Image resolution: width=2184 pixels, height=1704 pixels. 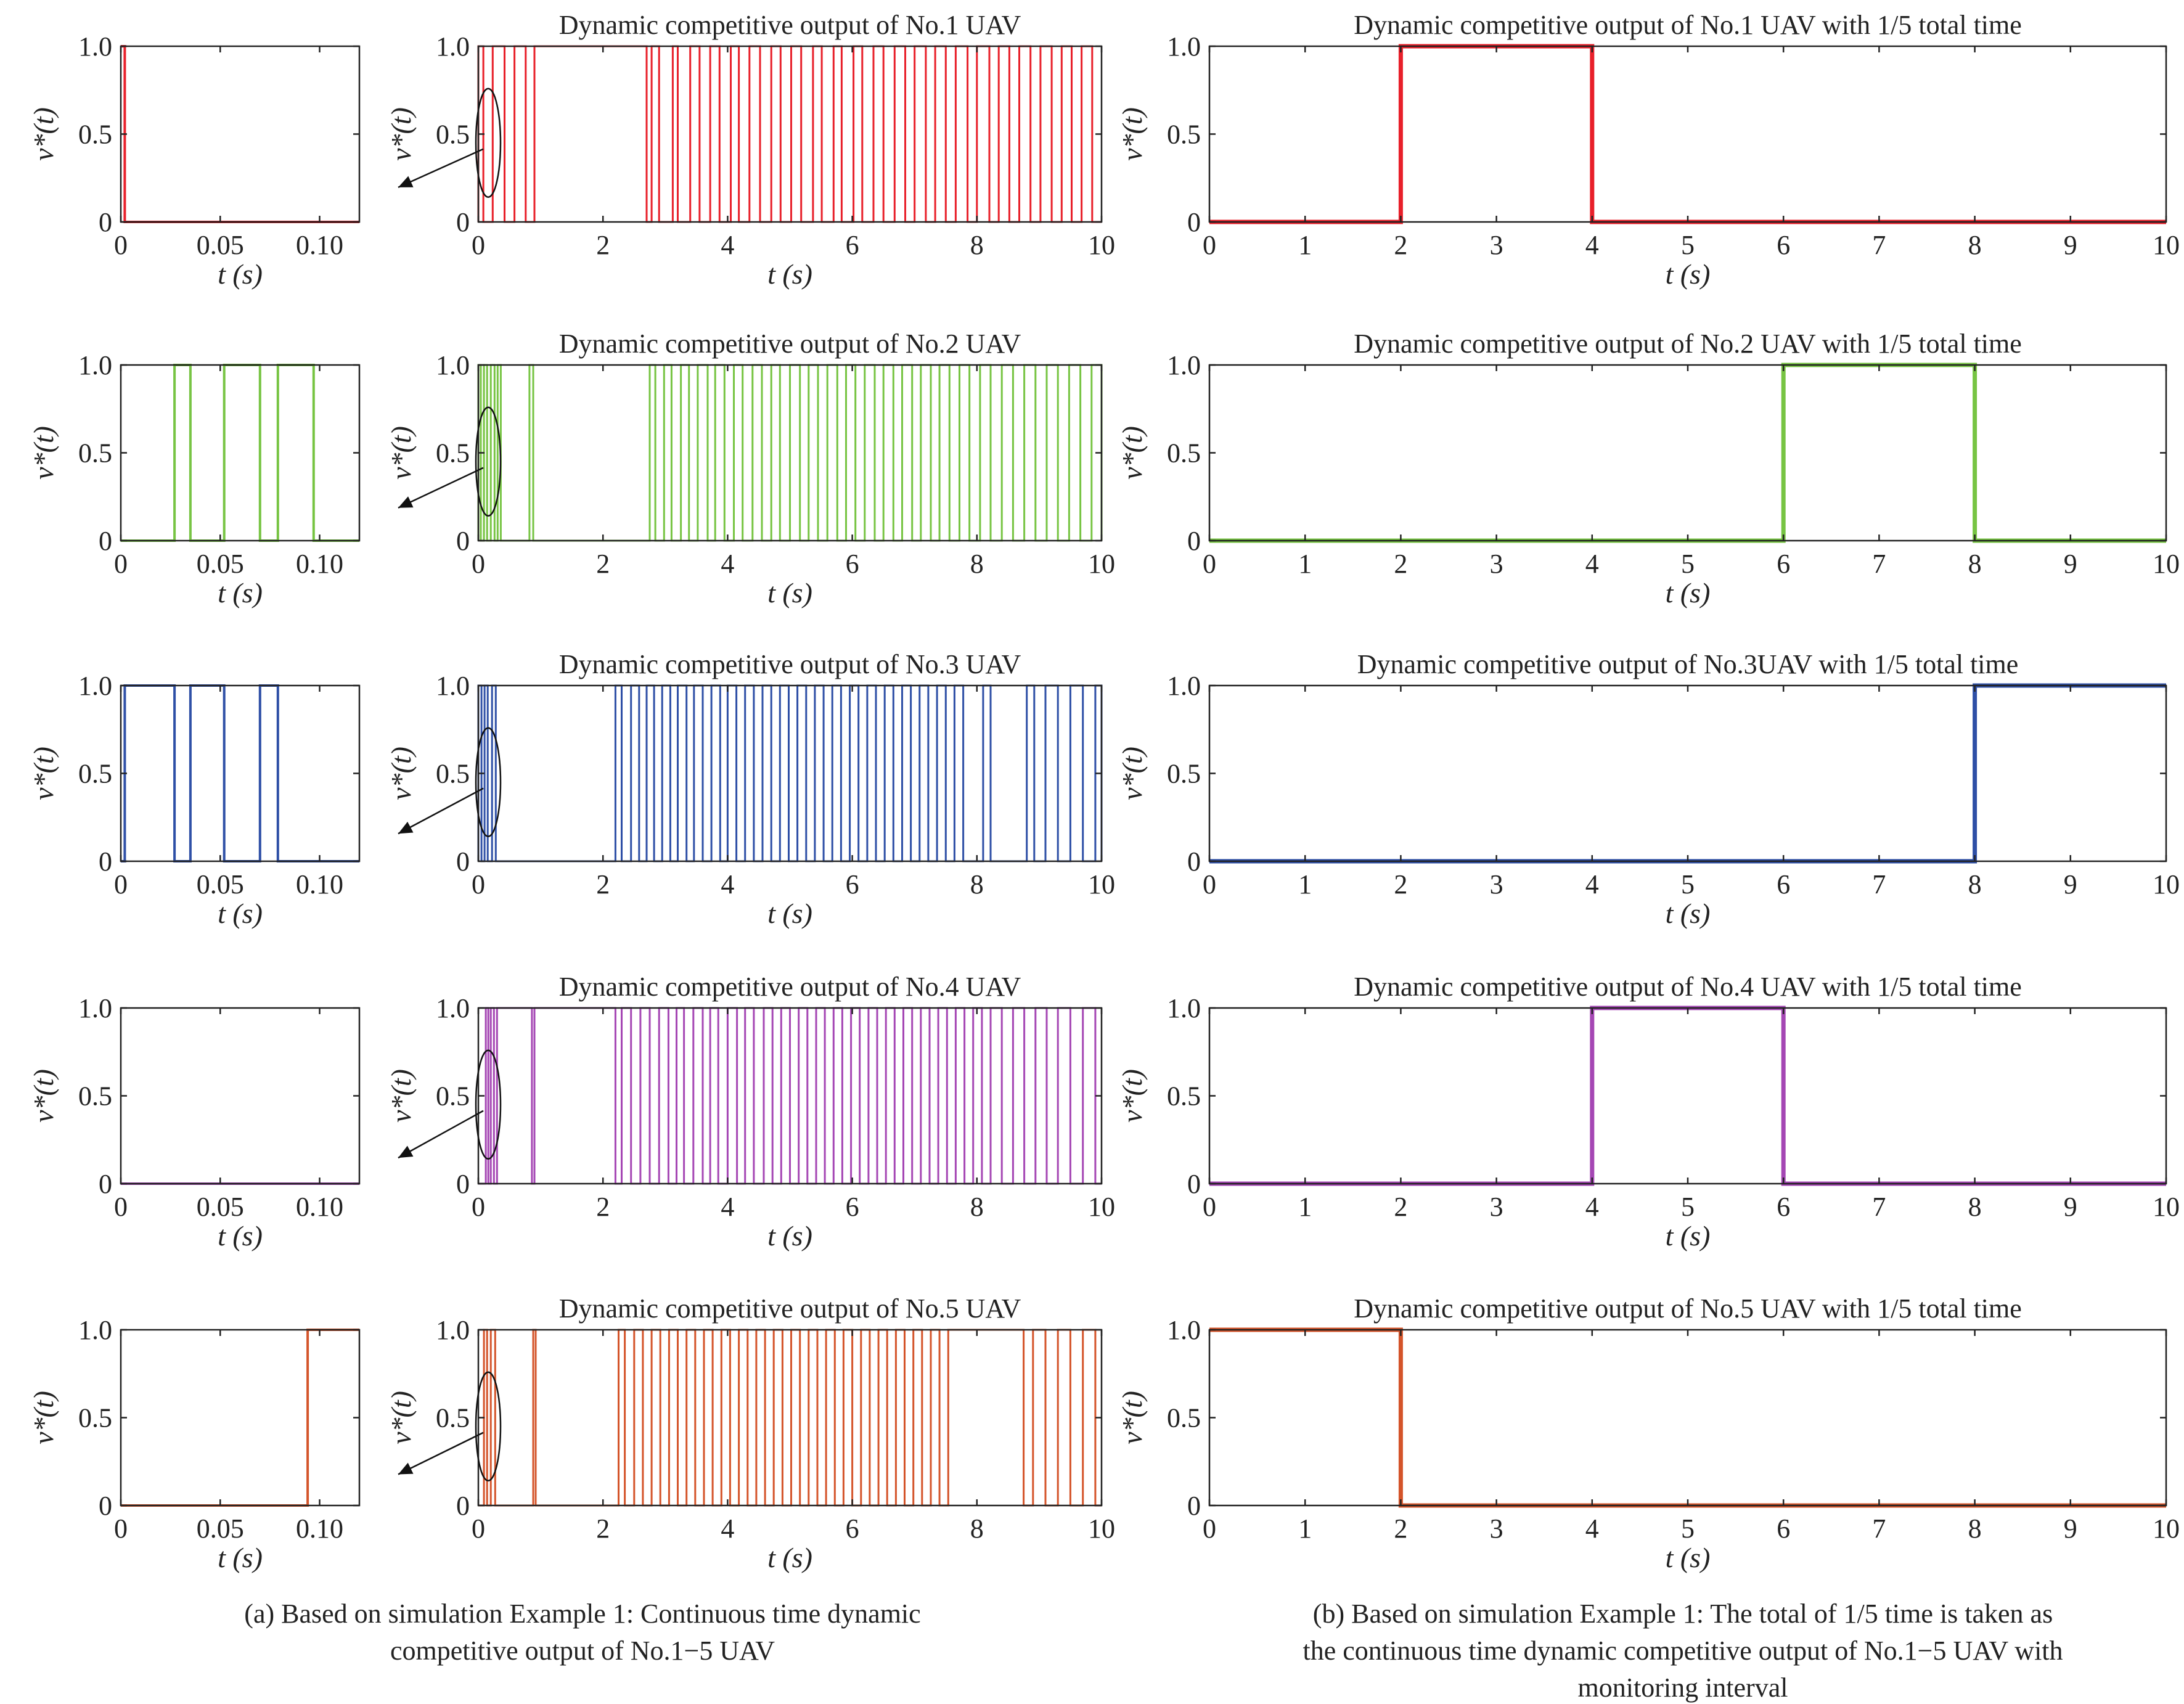 What do you see at coordinates (582, 1651) in the screenshot?
I see `caption-a-line-2: competitive output of No.1−5 UAV` at bounding box center [582, 1651].